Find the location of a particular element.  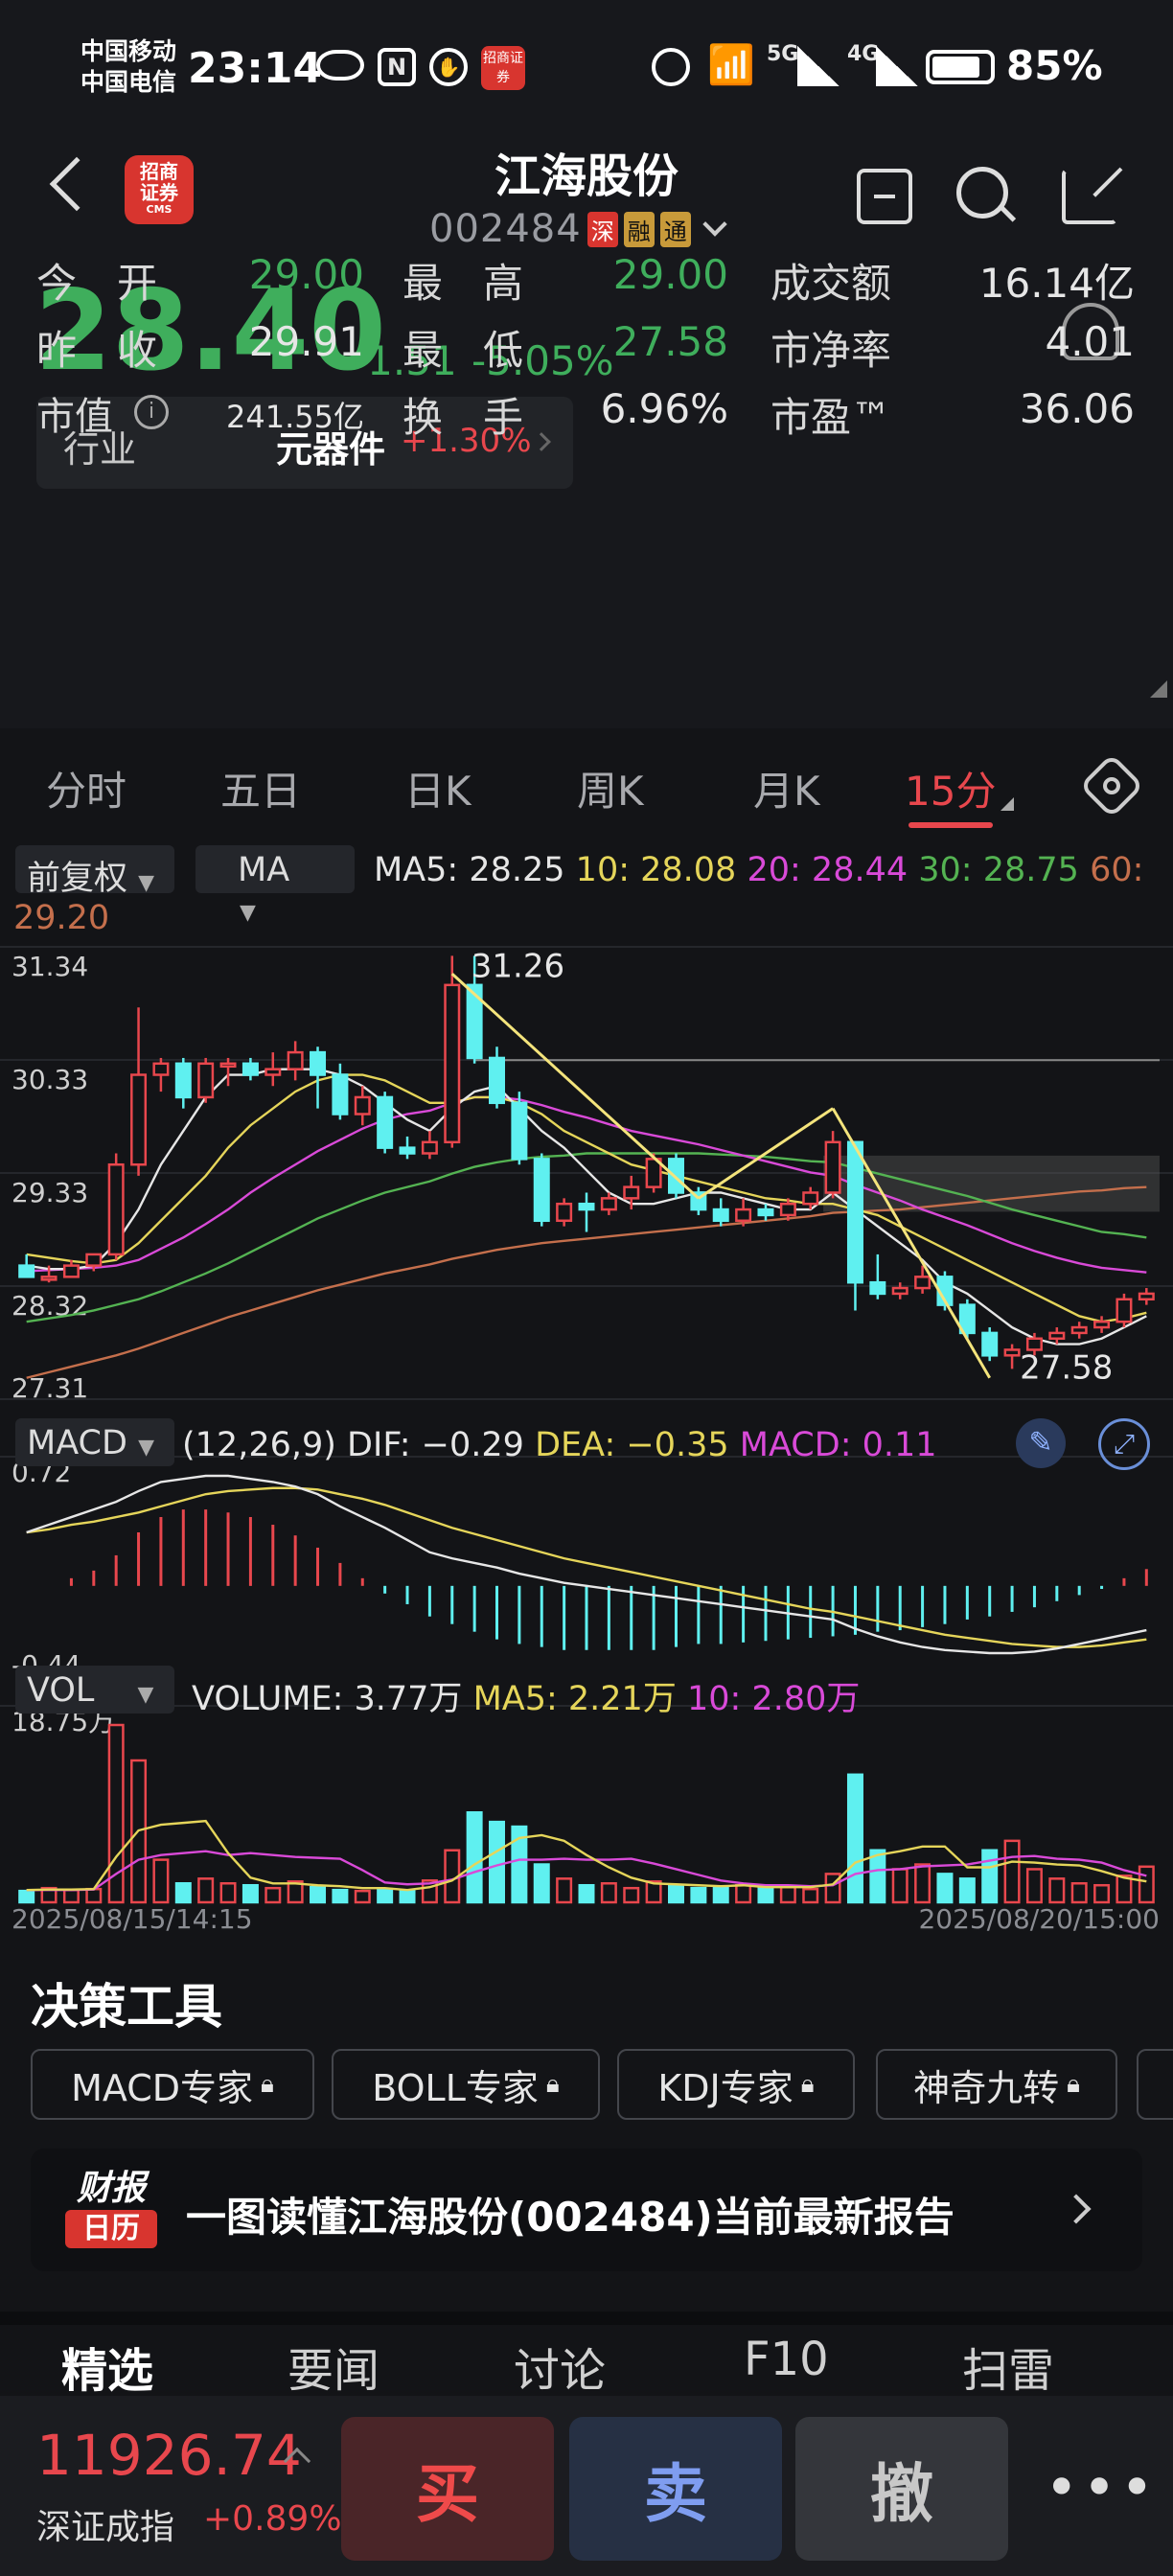

carrier-2: 中国电信 is located at coordinates (128, 82).